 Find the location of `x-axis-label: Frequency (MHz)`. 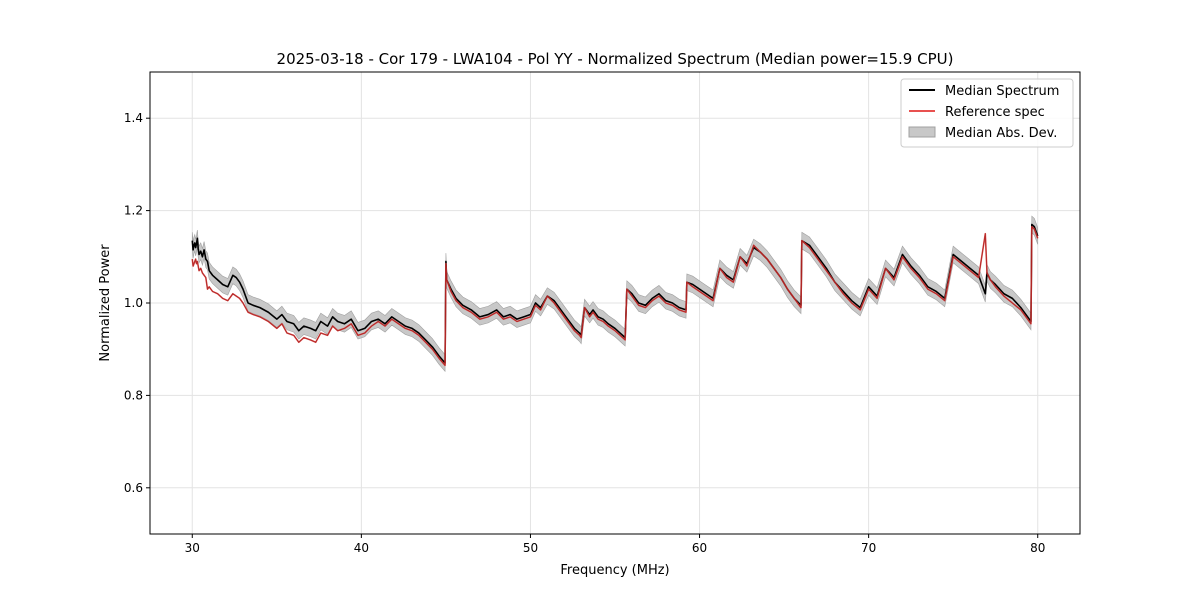

x-axis-label: Frequency (MHz) is located at coordinates (614, 570).